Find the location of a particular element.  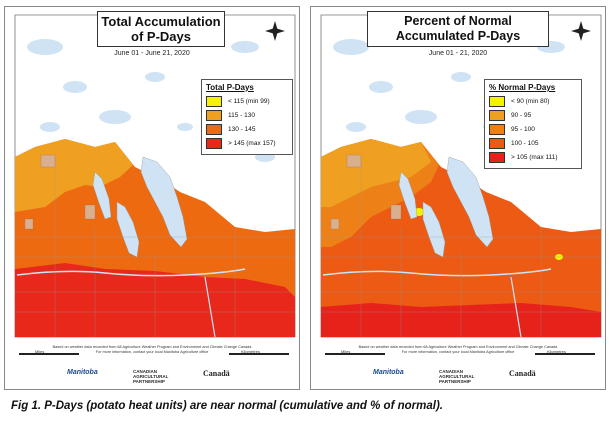

legend-item: > 105 (max 111) is located at coordinates (533, 157).